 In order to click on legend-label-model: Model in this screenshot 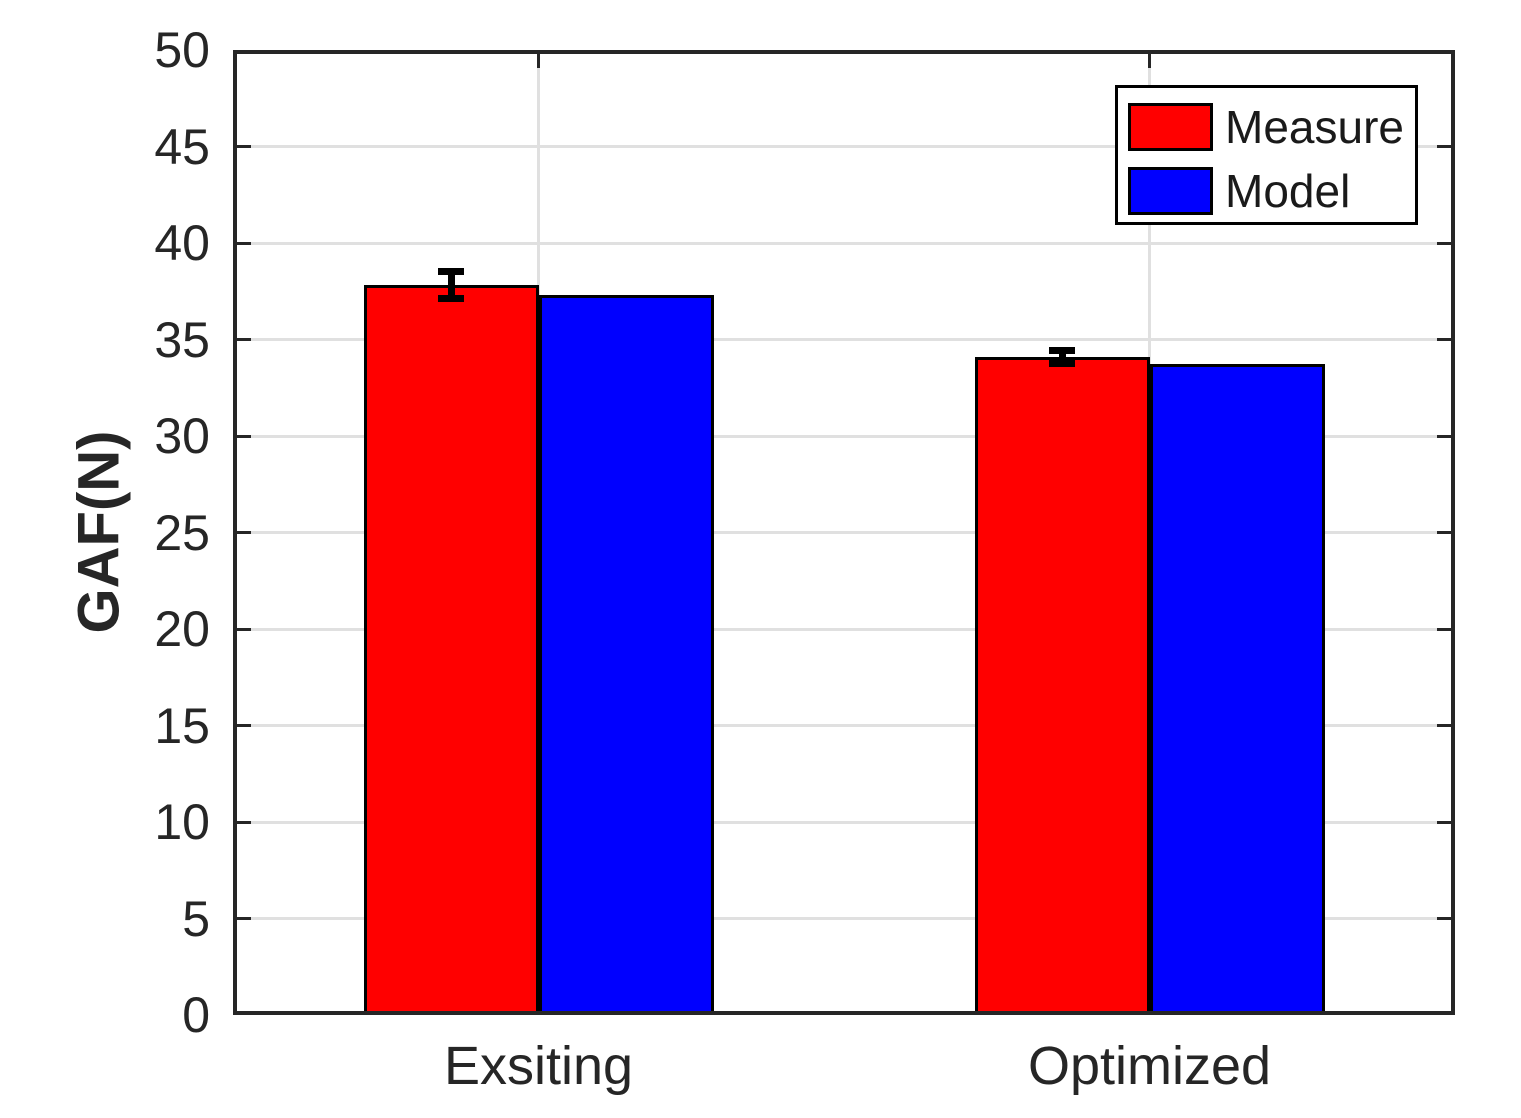, I will do `click(1288, 191)`.